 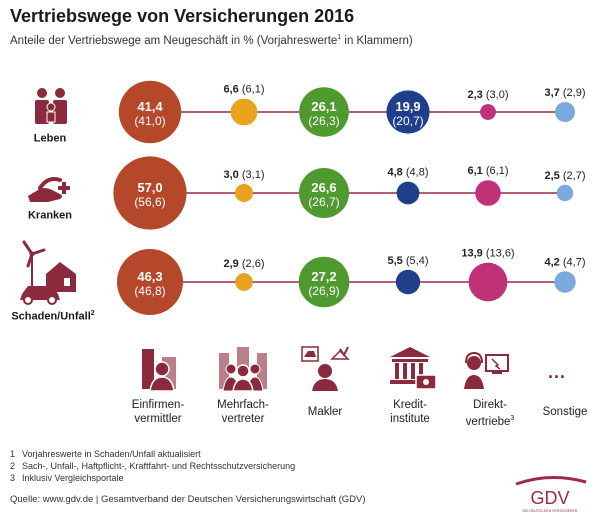 I want to click on value-label-kranken-kreditinstitute: 4,8 (4,8), so click(x=408, y=173).